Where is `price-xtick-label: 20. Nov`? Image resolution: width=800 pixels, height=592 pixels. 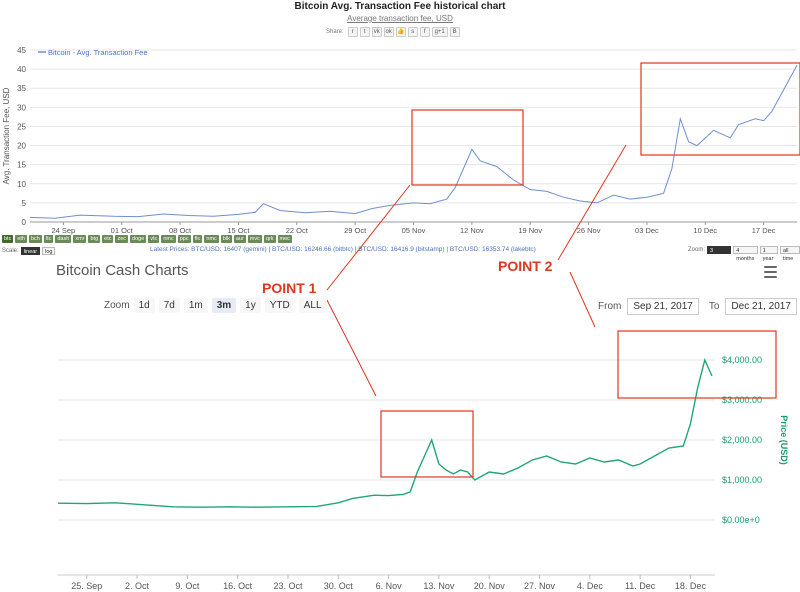
price-xtick-label: 20. Nov is located at coordinates (490, 586).